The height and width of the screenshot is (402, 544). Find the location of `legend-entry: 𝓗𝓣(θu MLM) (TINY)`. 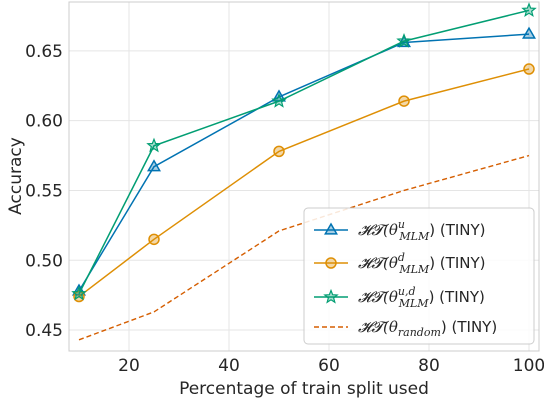

legend-entry: 𝓗𝓣(θu MLM) (TINY) is located at coordinates (400, 230).